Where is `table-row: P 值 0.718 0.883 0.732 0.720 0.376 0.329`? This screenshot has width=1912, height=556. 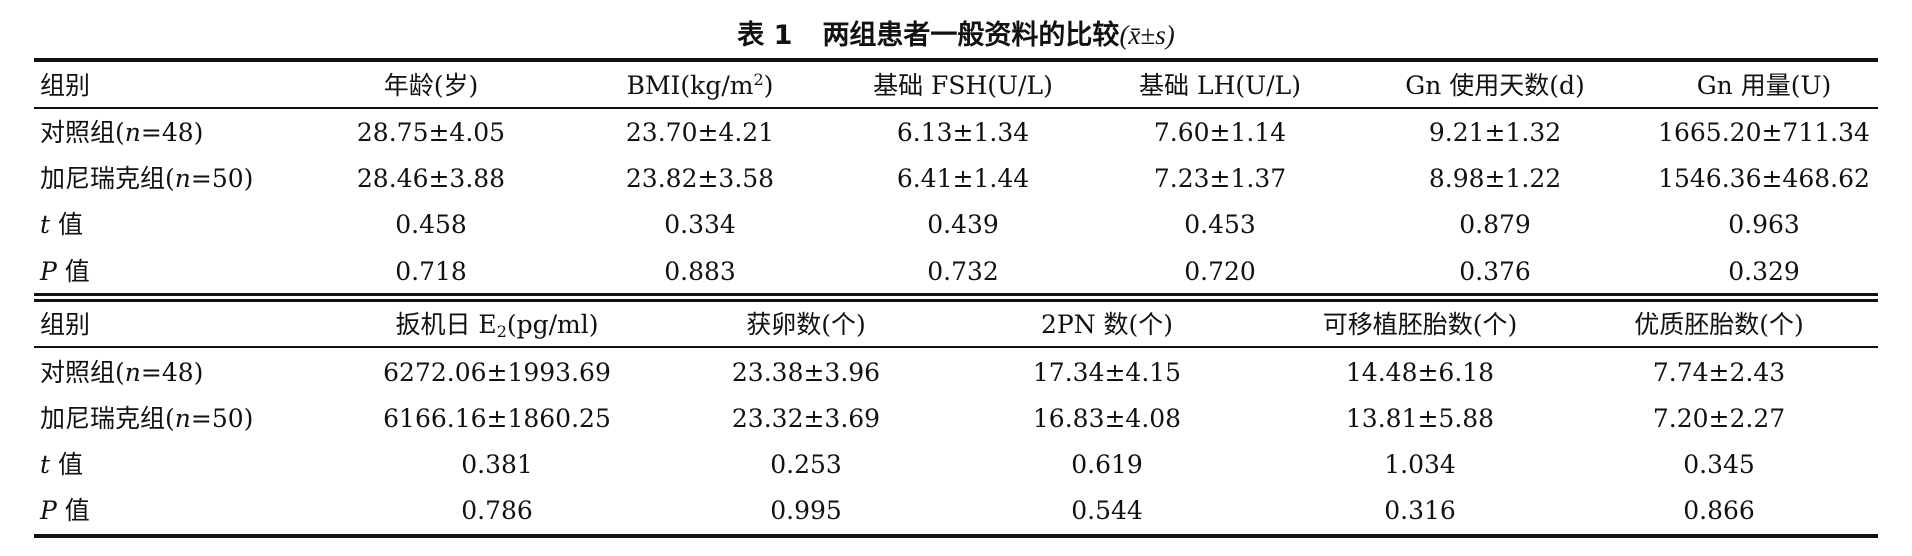 table-row: P 值 0.718 0.883 0.732 0.720 0.376 0.329 is located at coordinates (956, 272).